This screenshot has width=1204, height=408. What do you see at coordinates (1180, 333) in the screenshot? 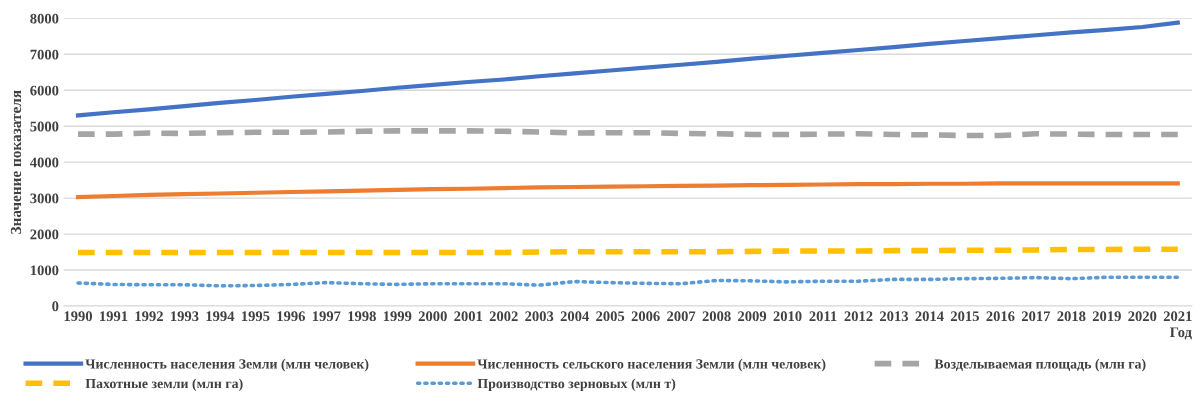
I see `x-axis-title: Год` at bounding box center [1180, 333].